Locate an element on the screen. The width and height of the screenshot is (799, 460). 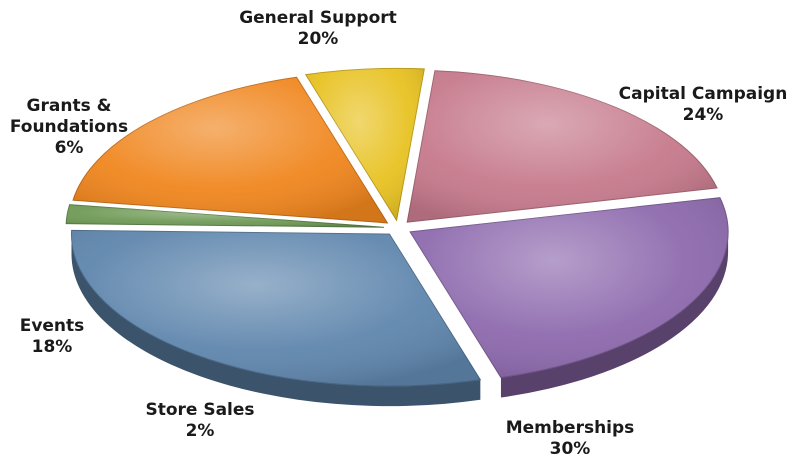
pie-slice-general-support is located at coordinates (562, 146).